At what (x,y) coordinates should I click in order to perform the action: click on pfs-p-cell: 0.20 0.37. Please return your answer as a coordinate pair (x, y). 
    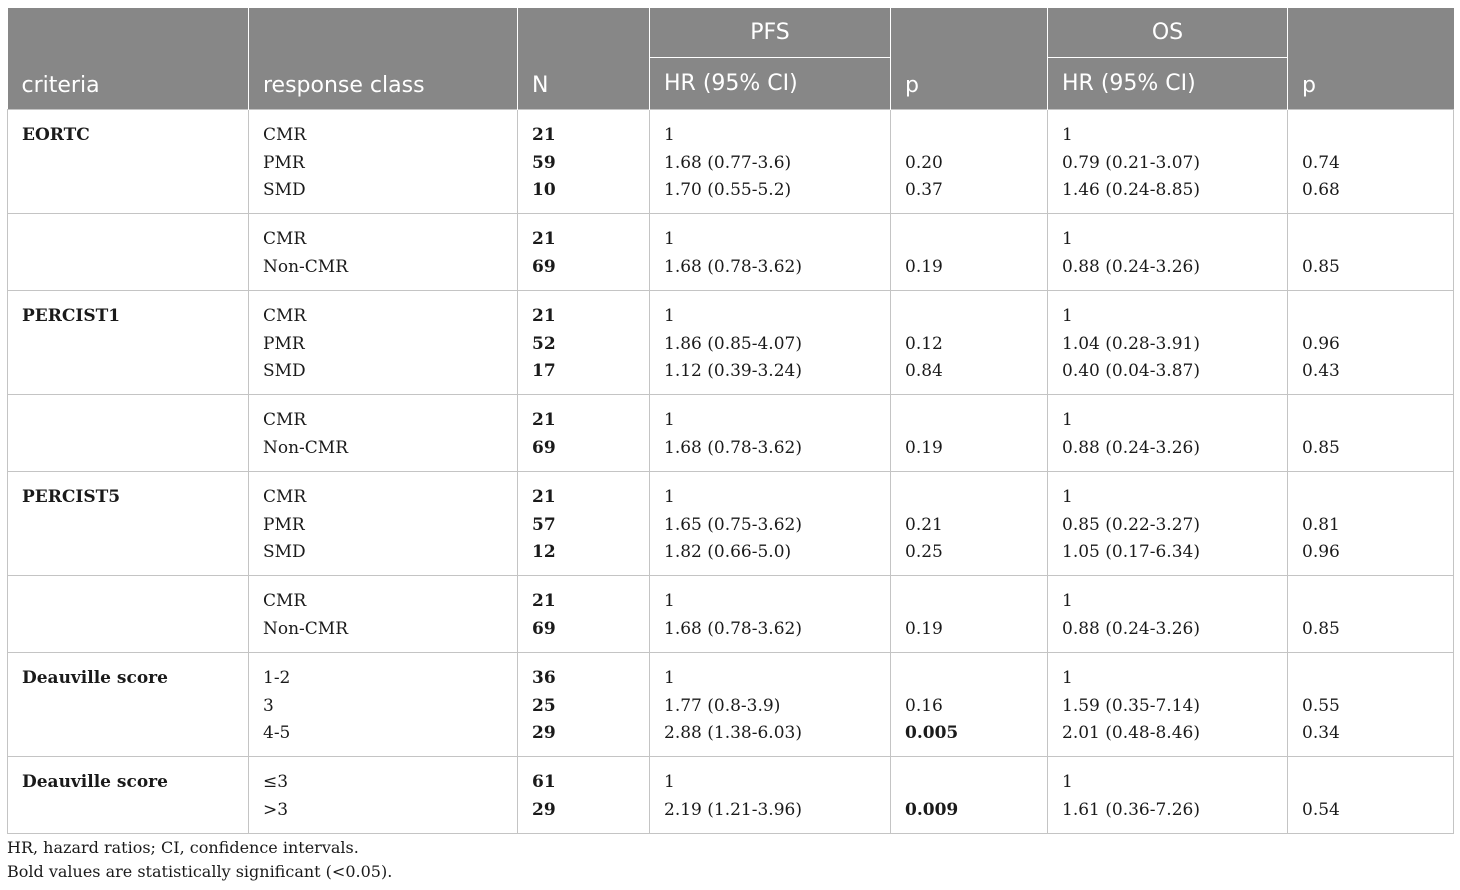
    Looking at the image, I should click on (969, 161).